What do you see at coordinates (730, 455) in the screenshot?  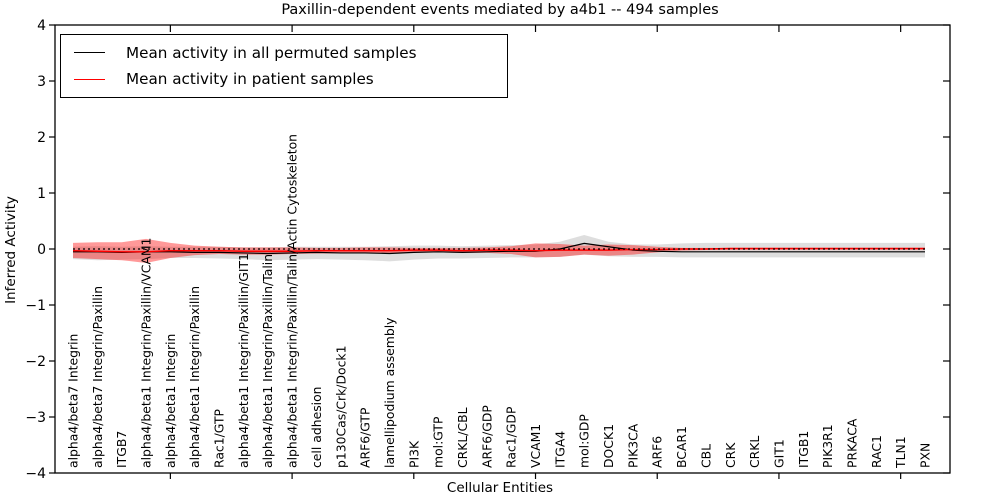 I see `x-tick-label: CRK` at bounding box center [730, 455].